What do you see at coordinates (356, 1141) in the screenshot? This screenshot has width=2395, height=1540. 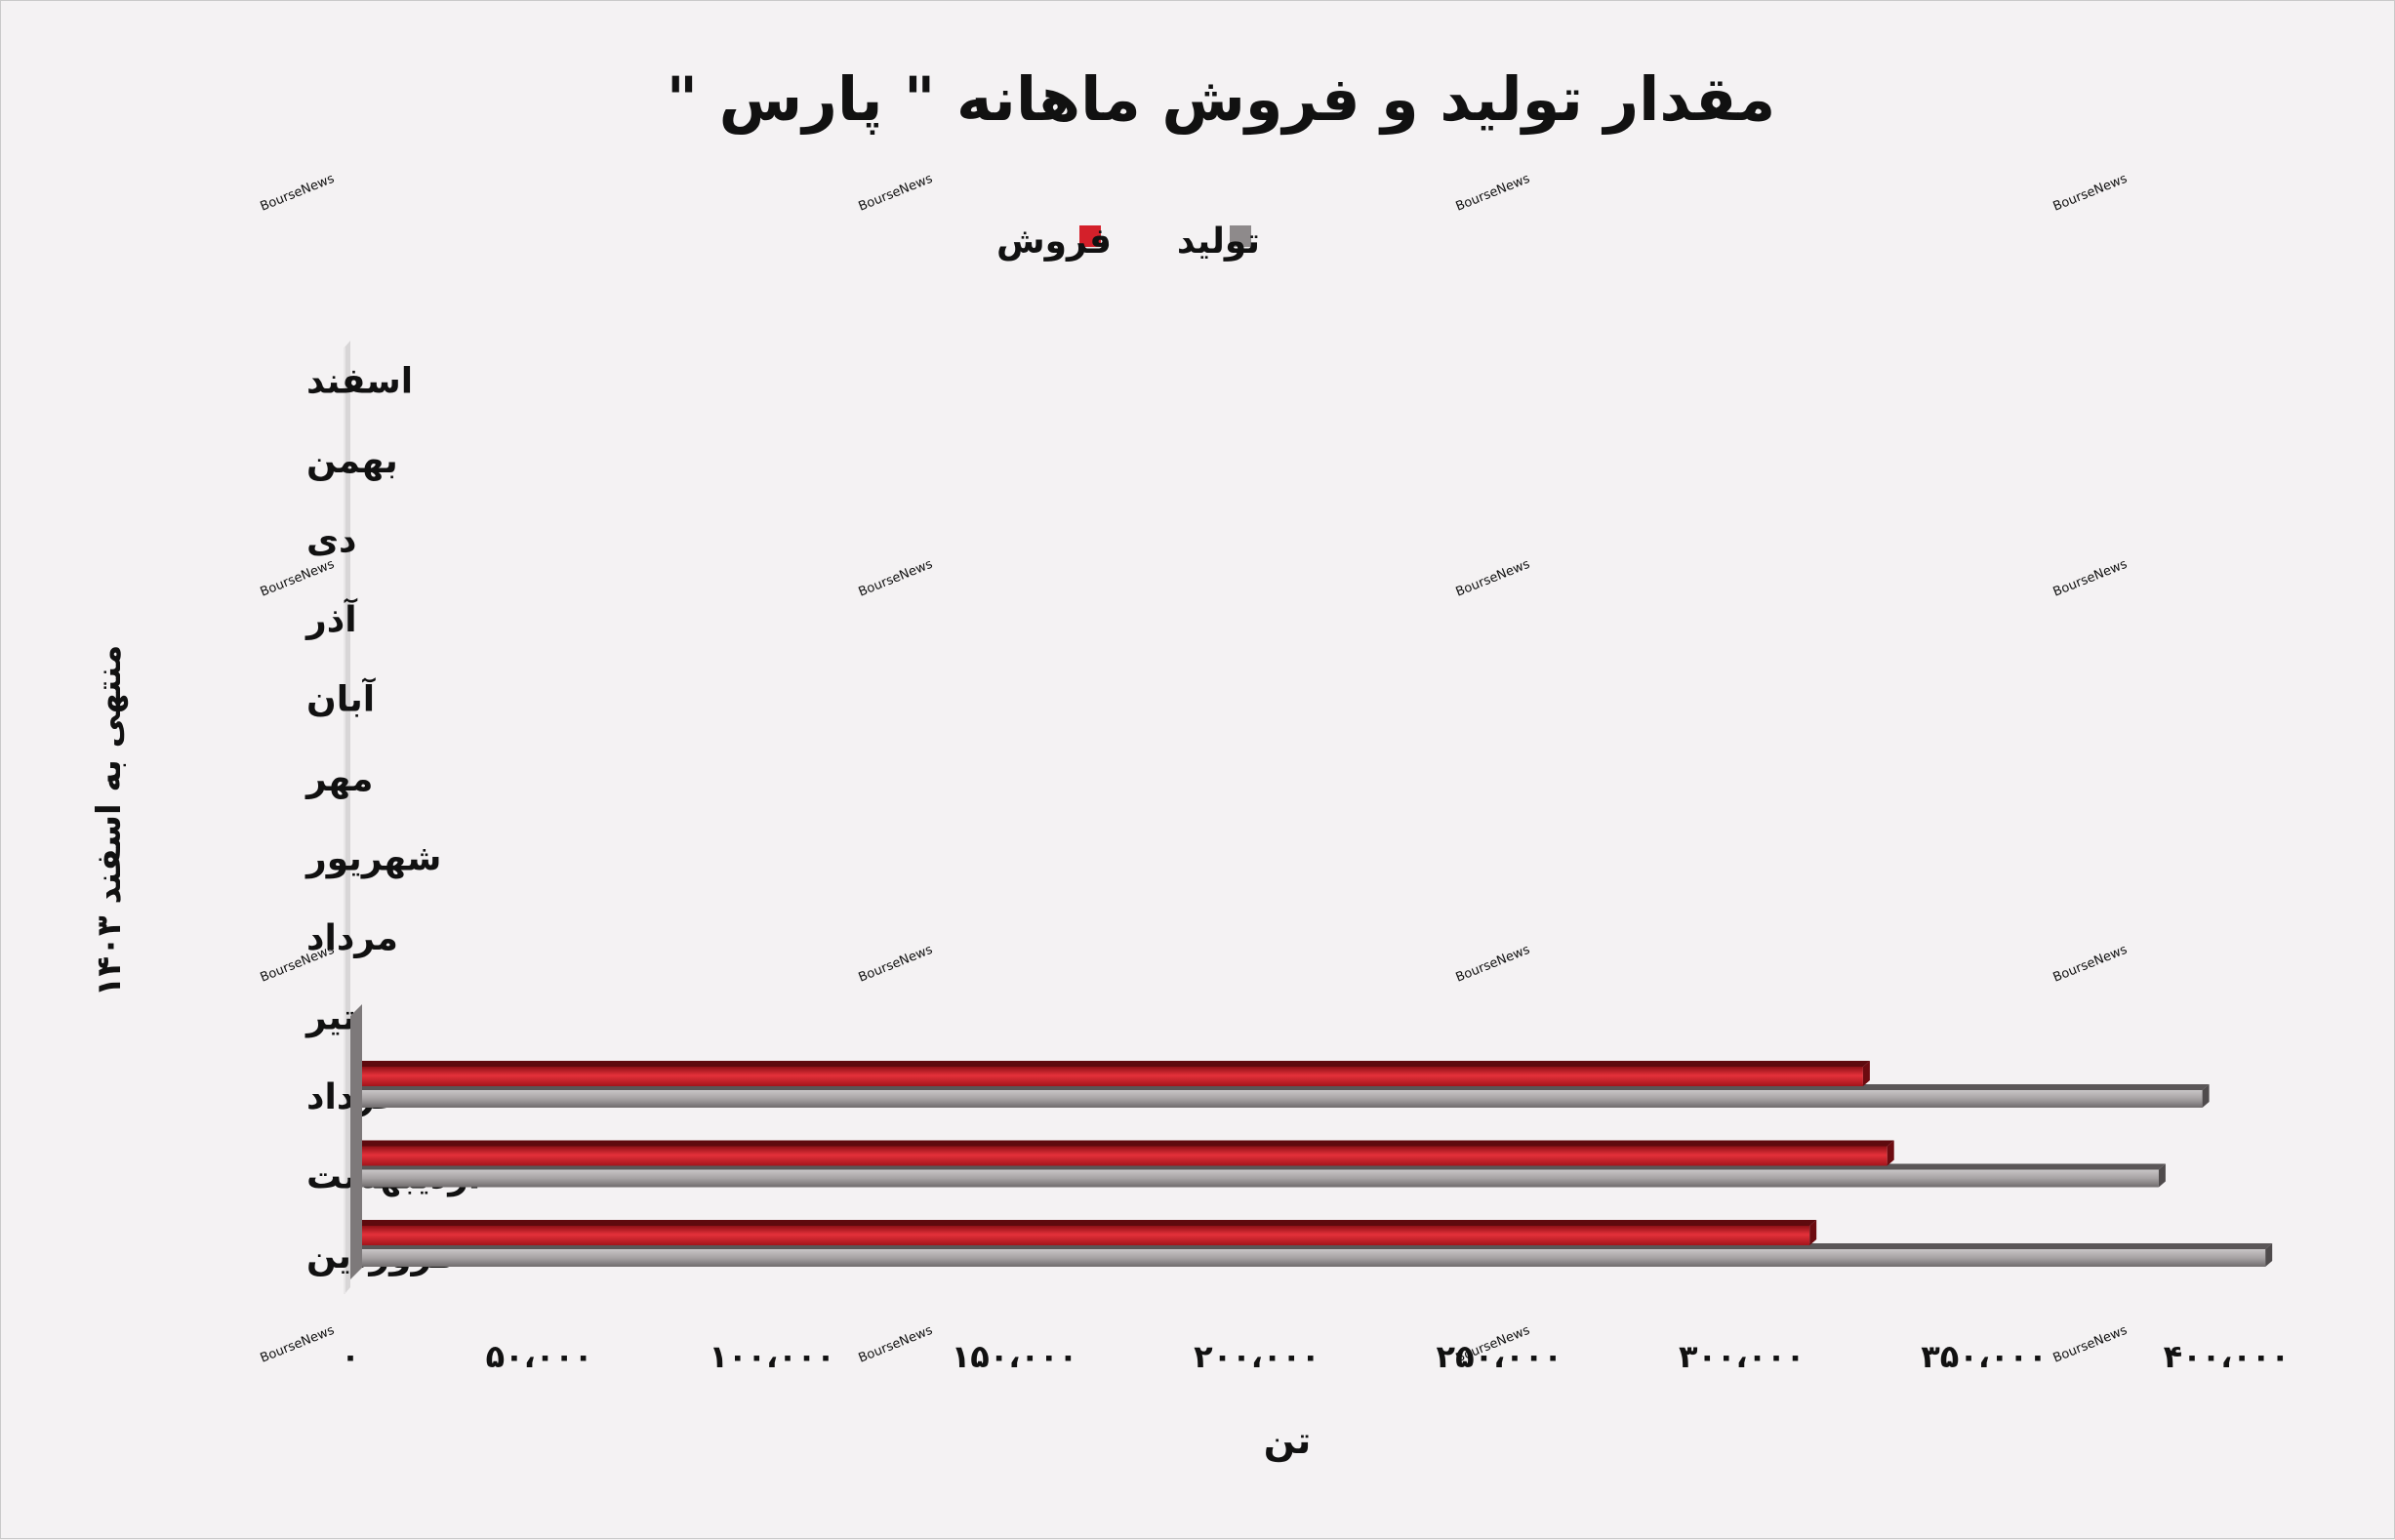 I see `wall-shadow` at bounding box center [356, 1141].